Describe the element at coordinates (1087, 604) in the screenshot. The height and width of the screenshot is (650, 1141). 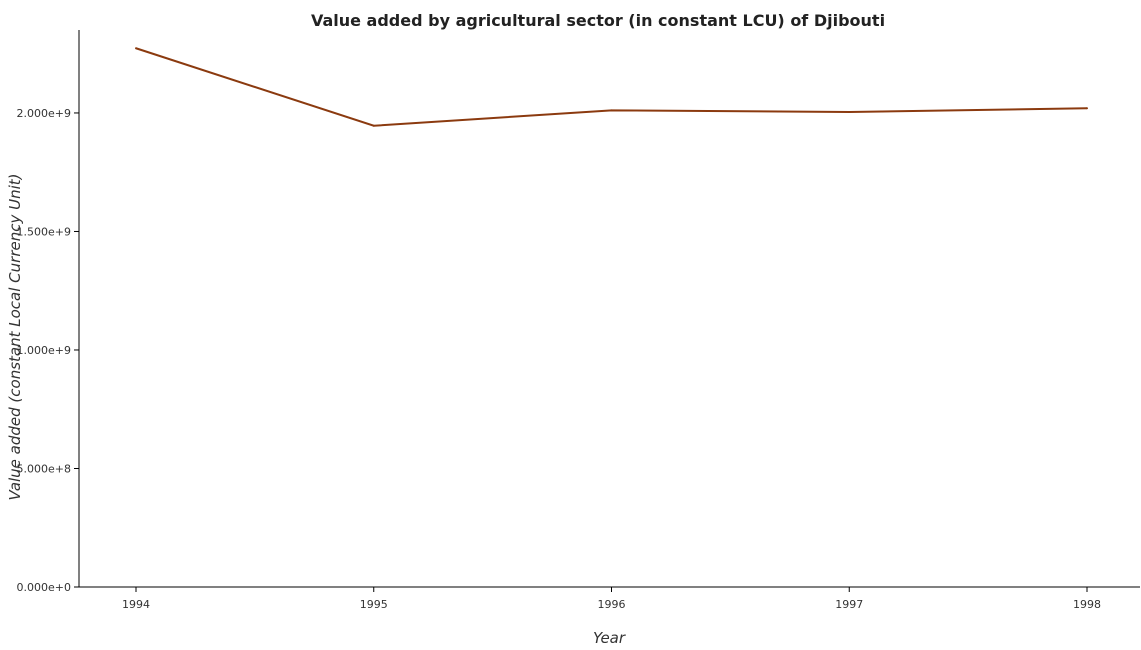
I see `x-tick-label: 1998` at that location.